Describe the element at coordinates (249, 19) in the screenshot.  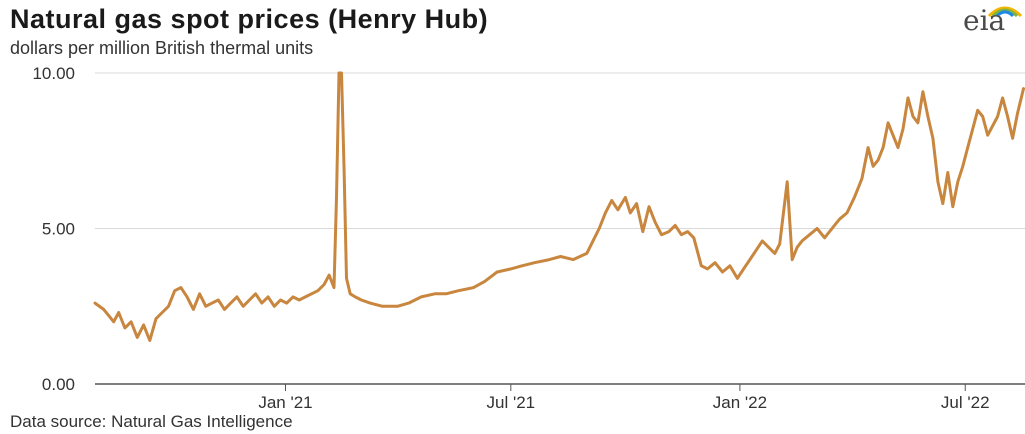
I see `chart-title: Natural gas spot prices (Henry Hub)` at that location.